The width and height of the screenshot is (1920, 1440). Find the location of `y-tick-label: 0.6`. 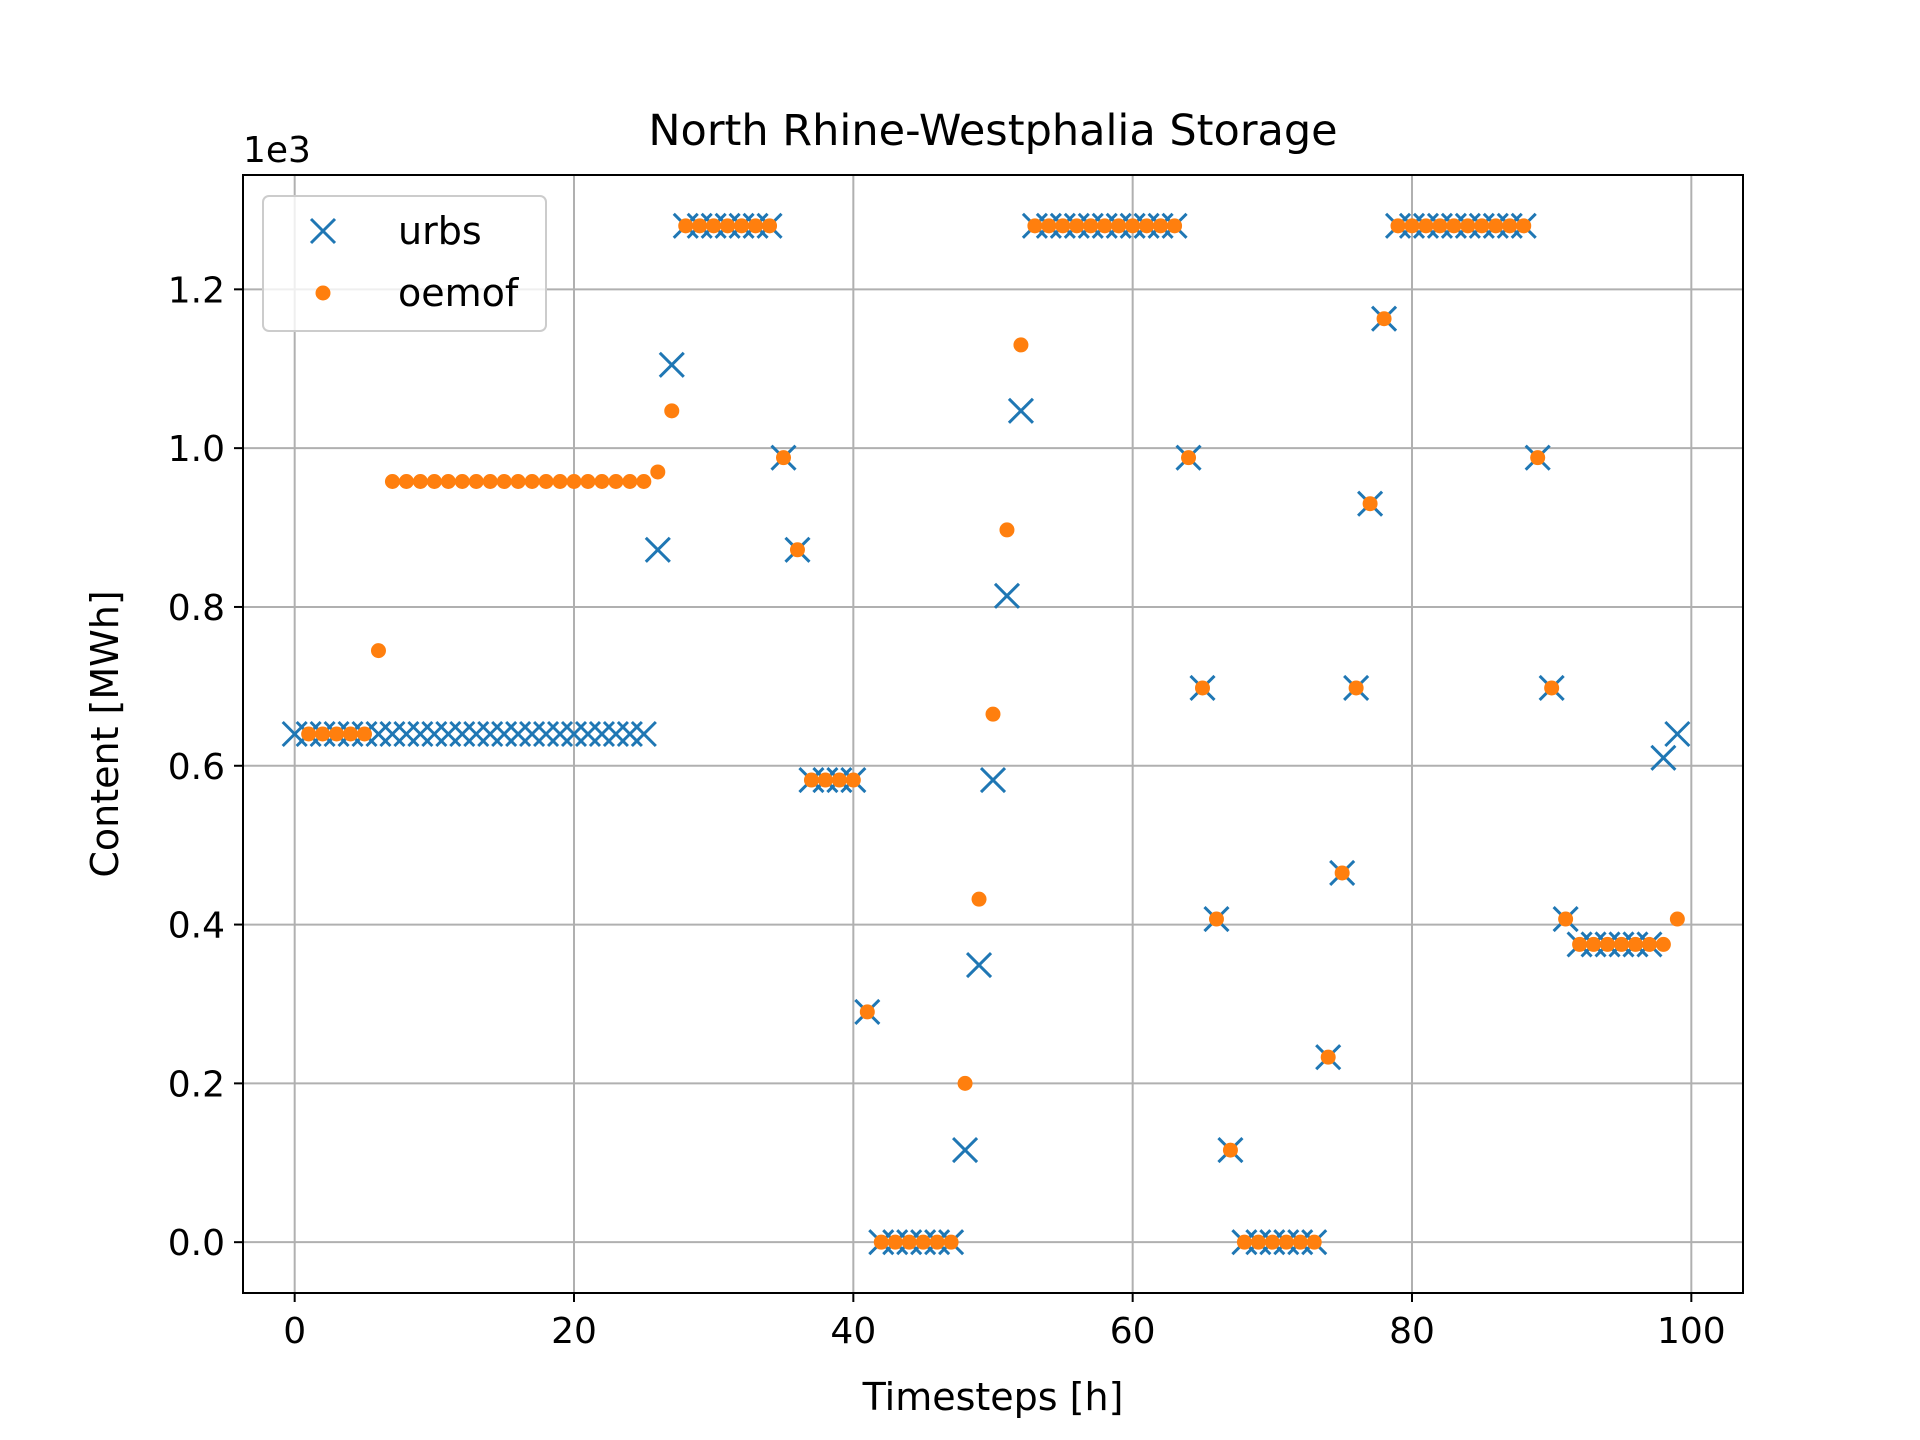

y-tick-label: 0.6 is located at coordinates (196, 767).